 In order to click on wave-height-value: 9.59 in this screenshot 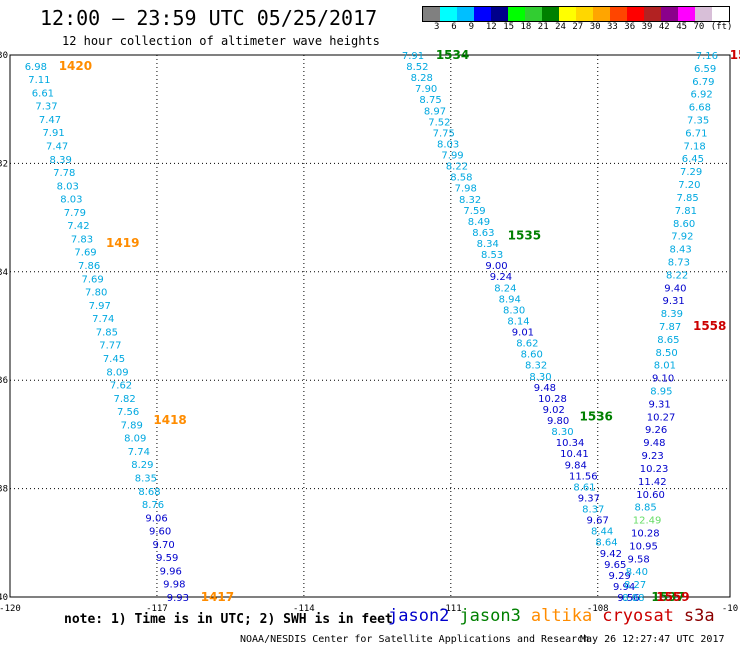, I will do `click(167, 558)`.